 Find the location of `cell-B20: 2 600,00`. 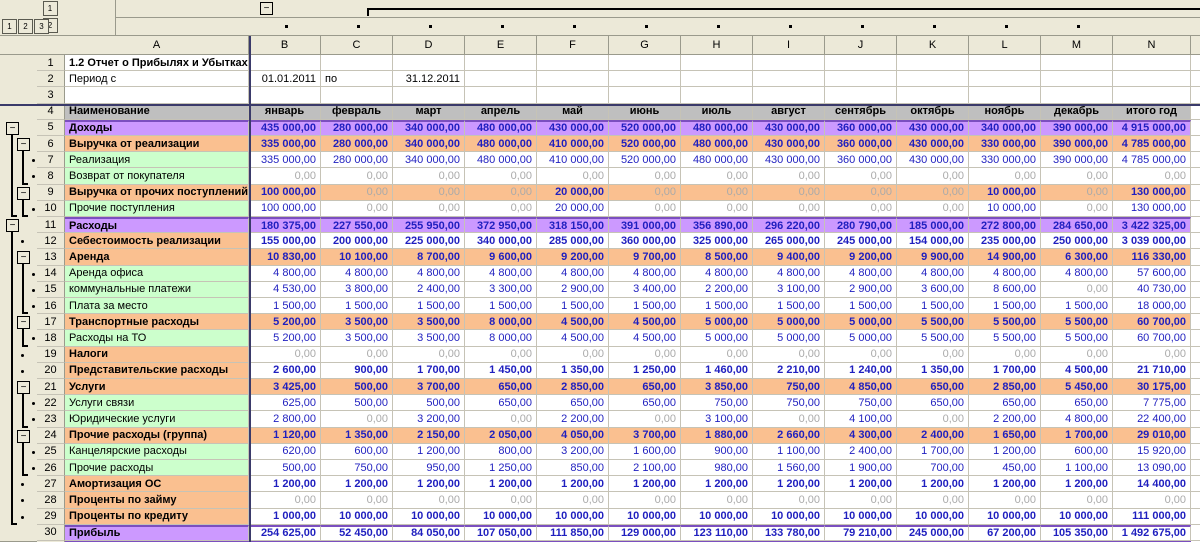

cell-B20: 2 600,00 is located at coordinates (285, 370).